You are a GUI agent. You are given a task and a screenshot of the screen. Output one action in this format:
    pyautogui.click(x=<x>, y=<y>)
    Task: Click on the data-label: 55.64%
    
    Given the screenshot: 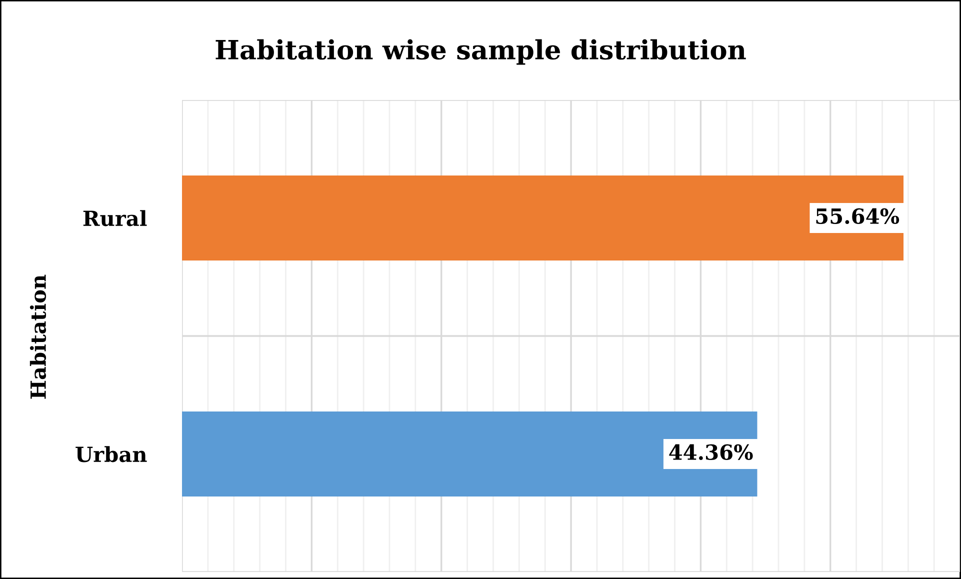 What is the action you would take?
    pyautogui.click(x=858, y=216)
    